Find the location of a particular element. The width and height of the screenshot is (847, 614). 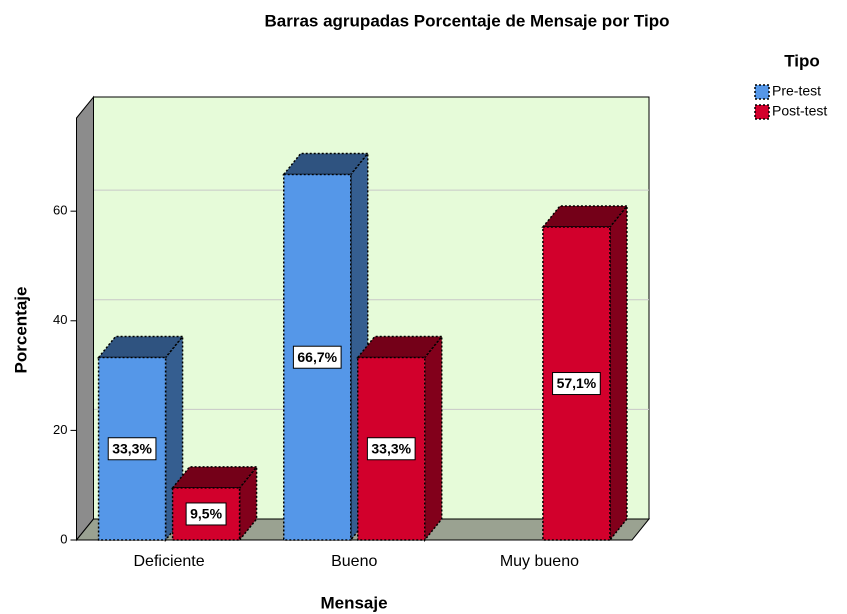

y-tick-label: 20 is located at coordinates (60, 429).